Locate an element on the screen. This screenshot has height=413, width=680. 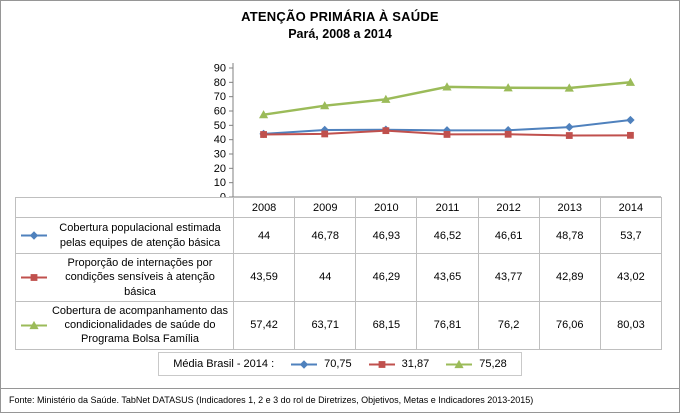
table-corner-cell is located at coordinates (124, 207).